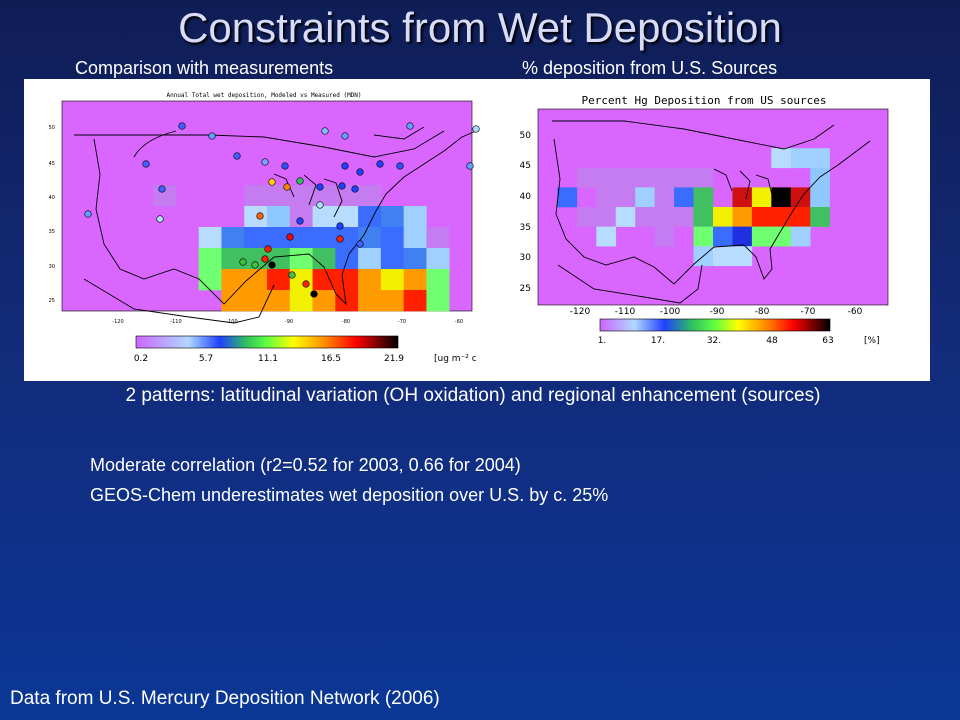 This screenshot has width=960, height=720. I want to click on right-map-grid, so click(713, 207).